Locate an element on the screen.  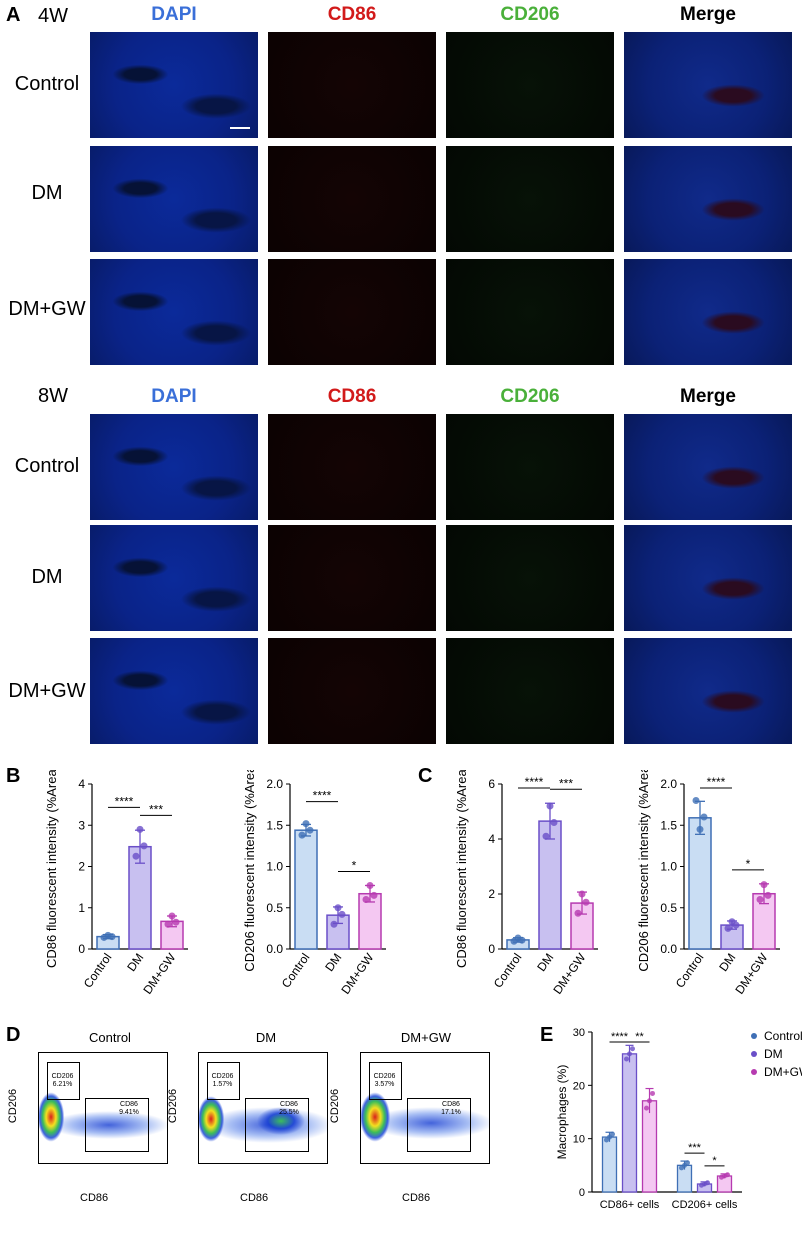
panel-letter-b: B is located at coordinates (13, 776).